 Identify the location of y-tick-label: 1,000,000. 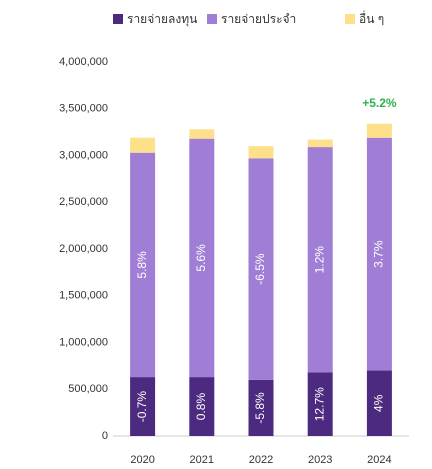
(83, 342).